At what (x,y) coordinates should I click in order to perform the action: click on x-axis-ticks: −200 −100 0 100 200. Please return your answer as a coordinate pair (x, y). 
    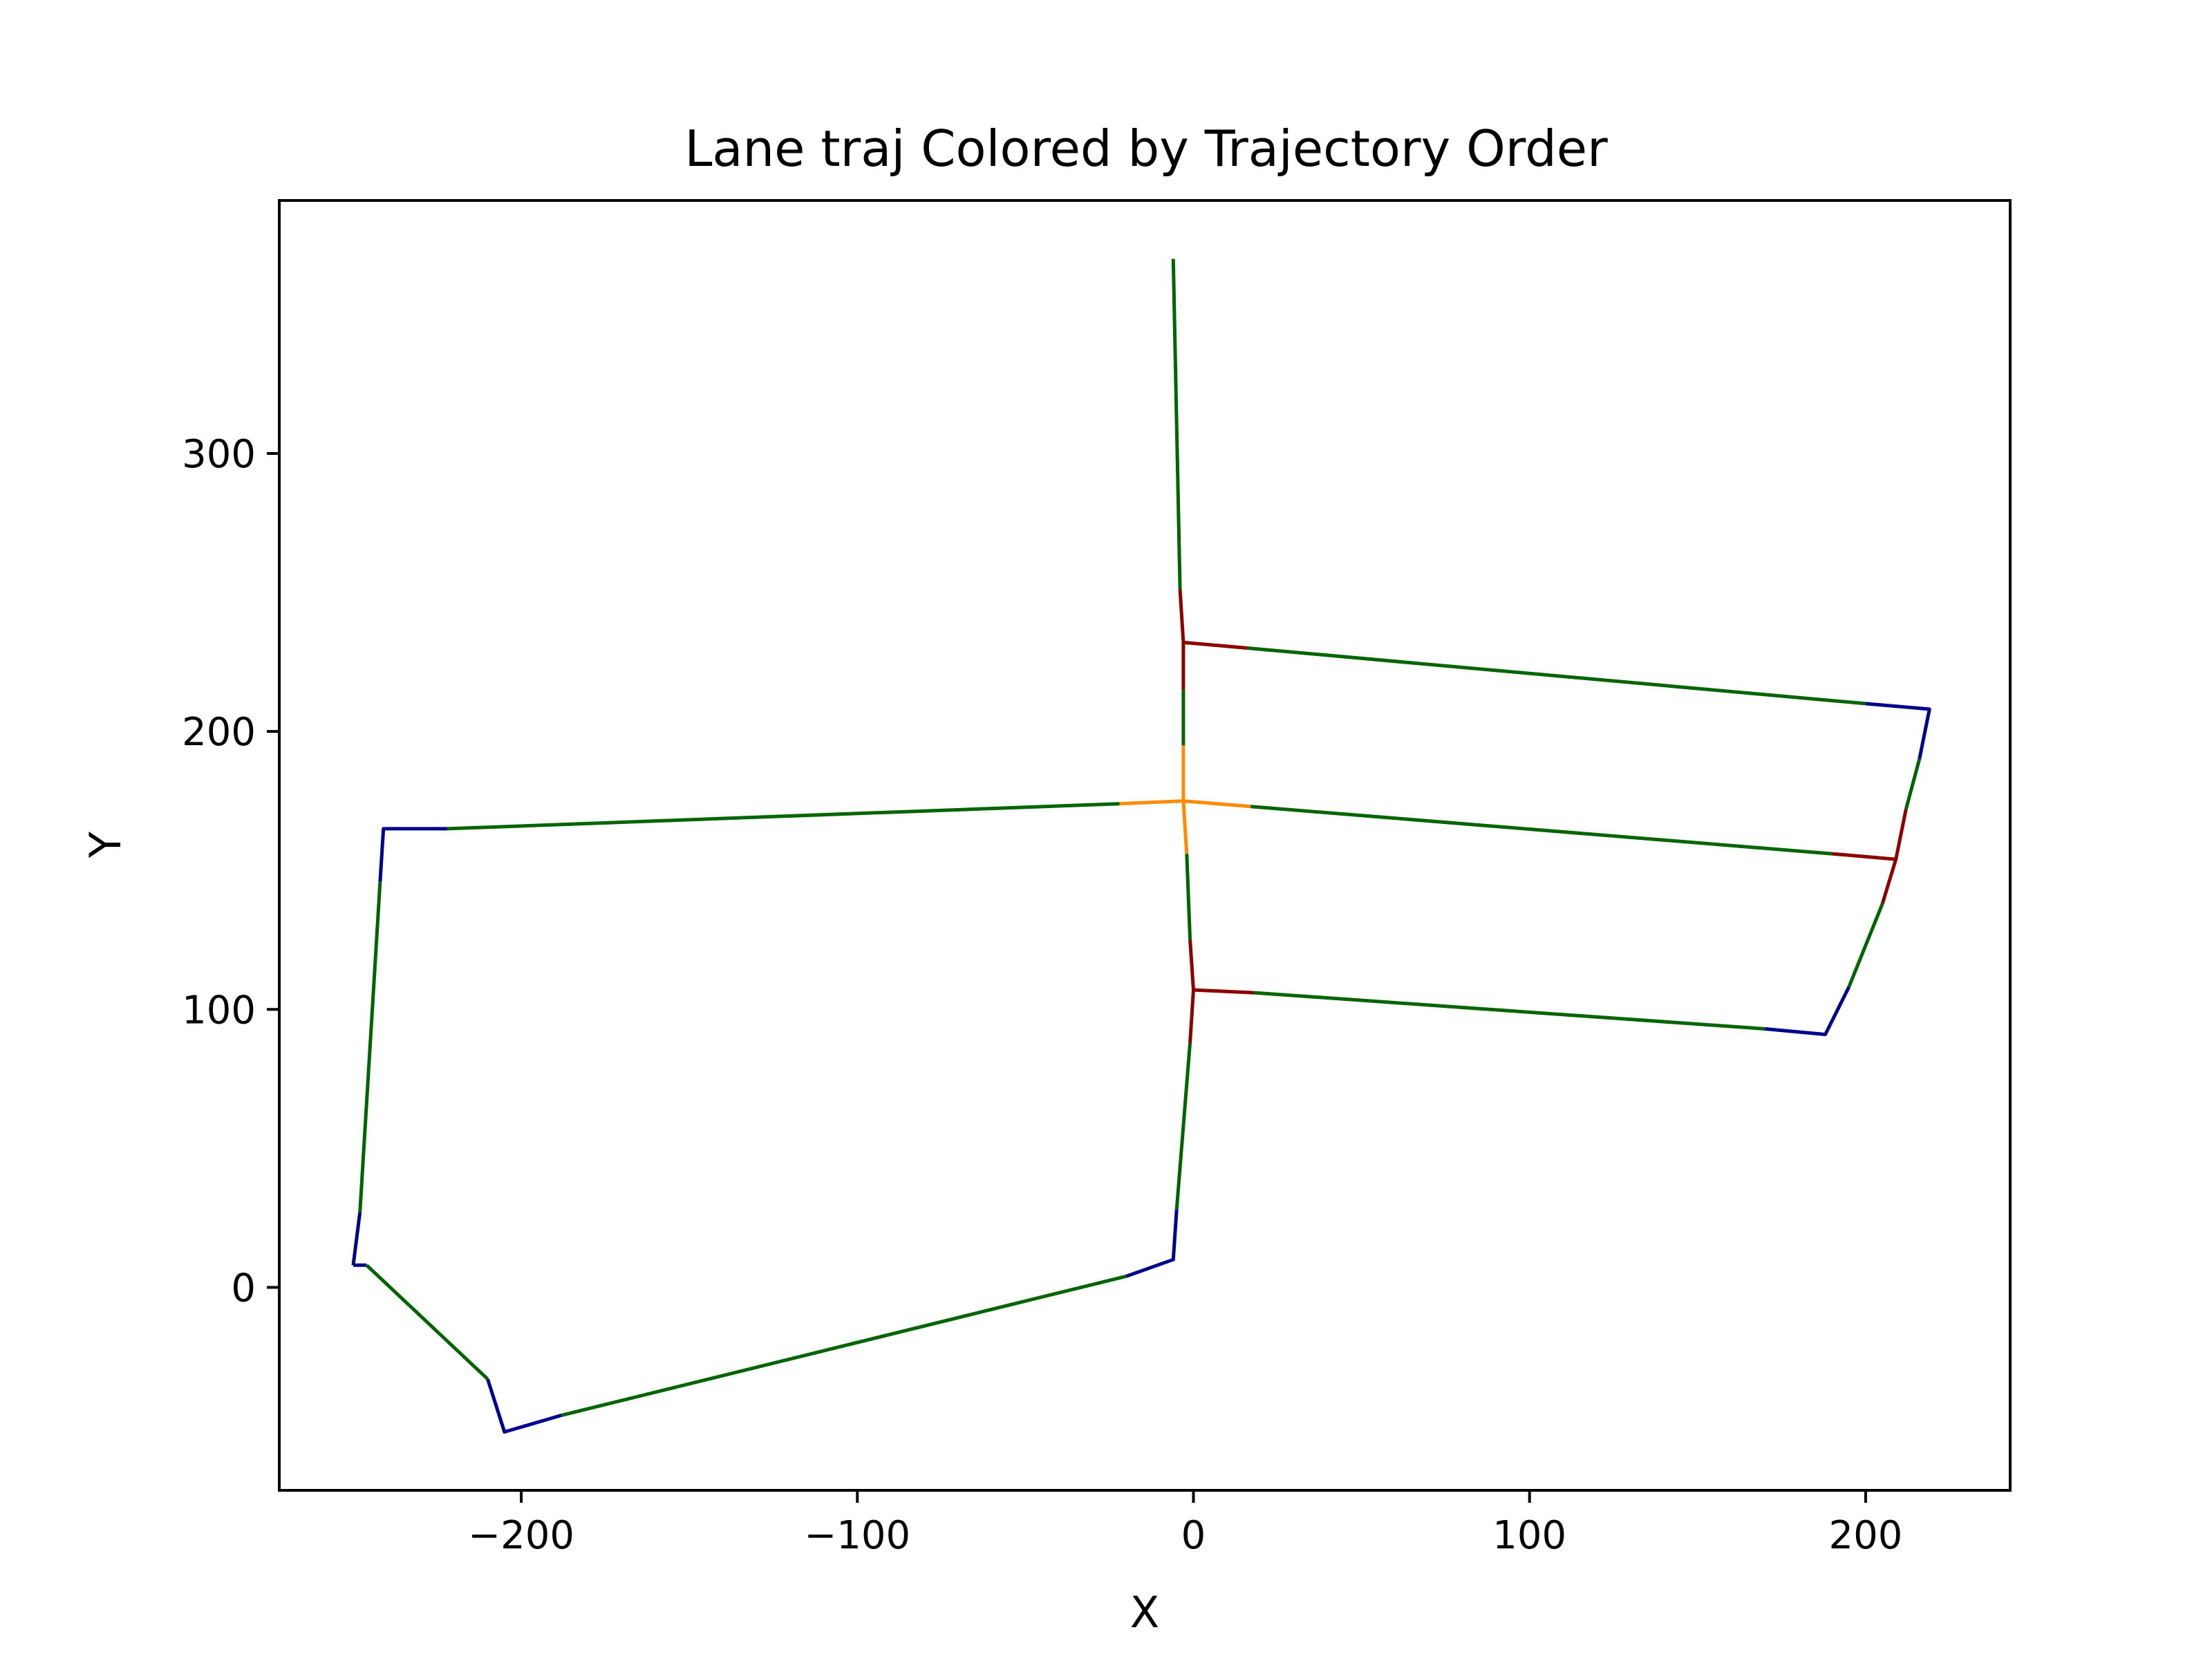
    Looking at the image, I should click on (1185, 1524).